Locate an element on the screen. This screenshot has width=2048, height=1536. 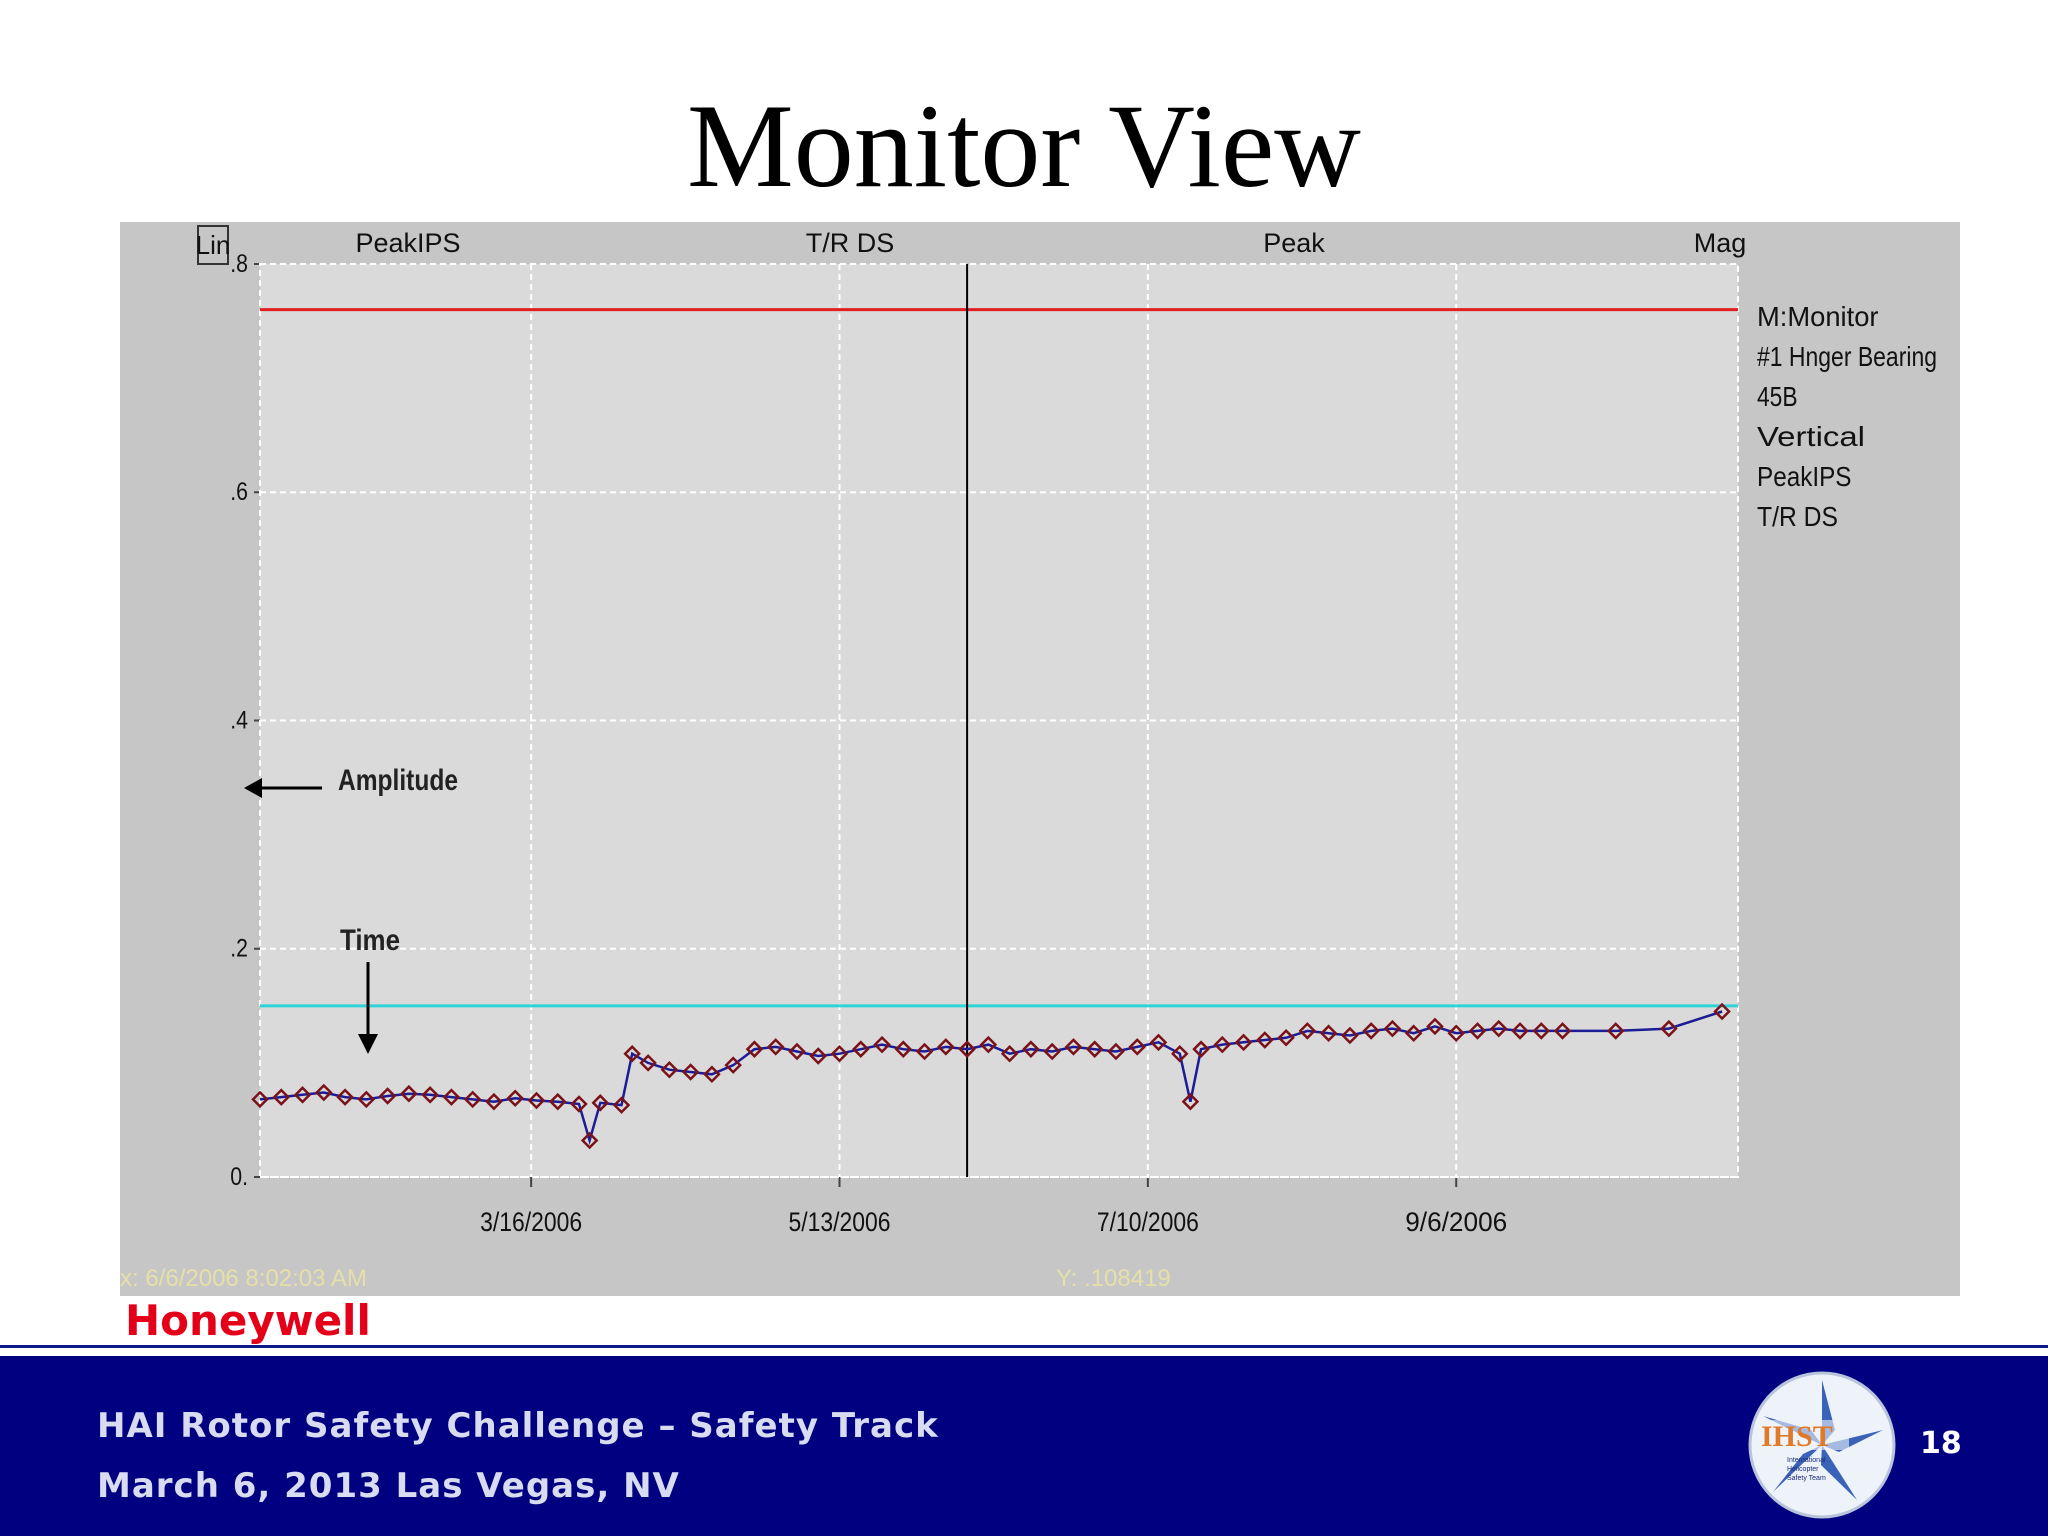
y-tick-label: .8 is located at coordinates (239, 263).